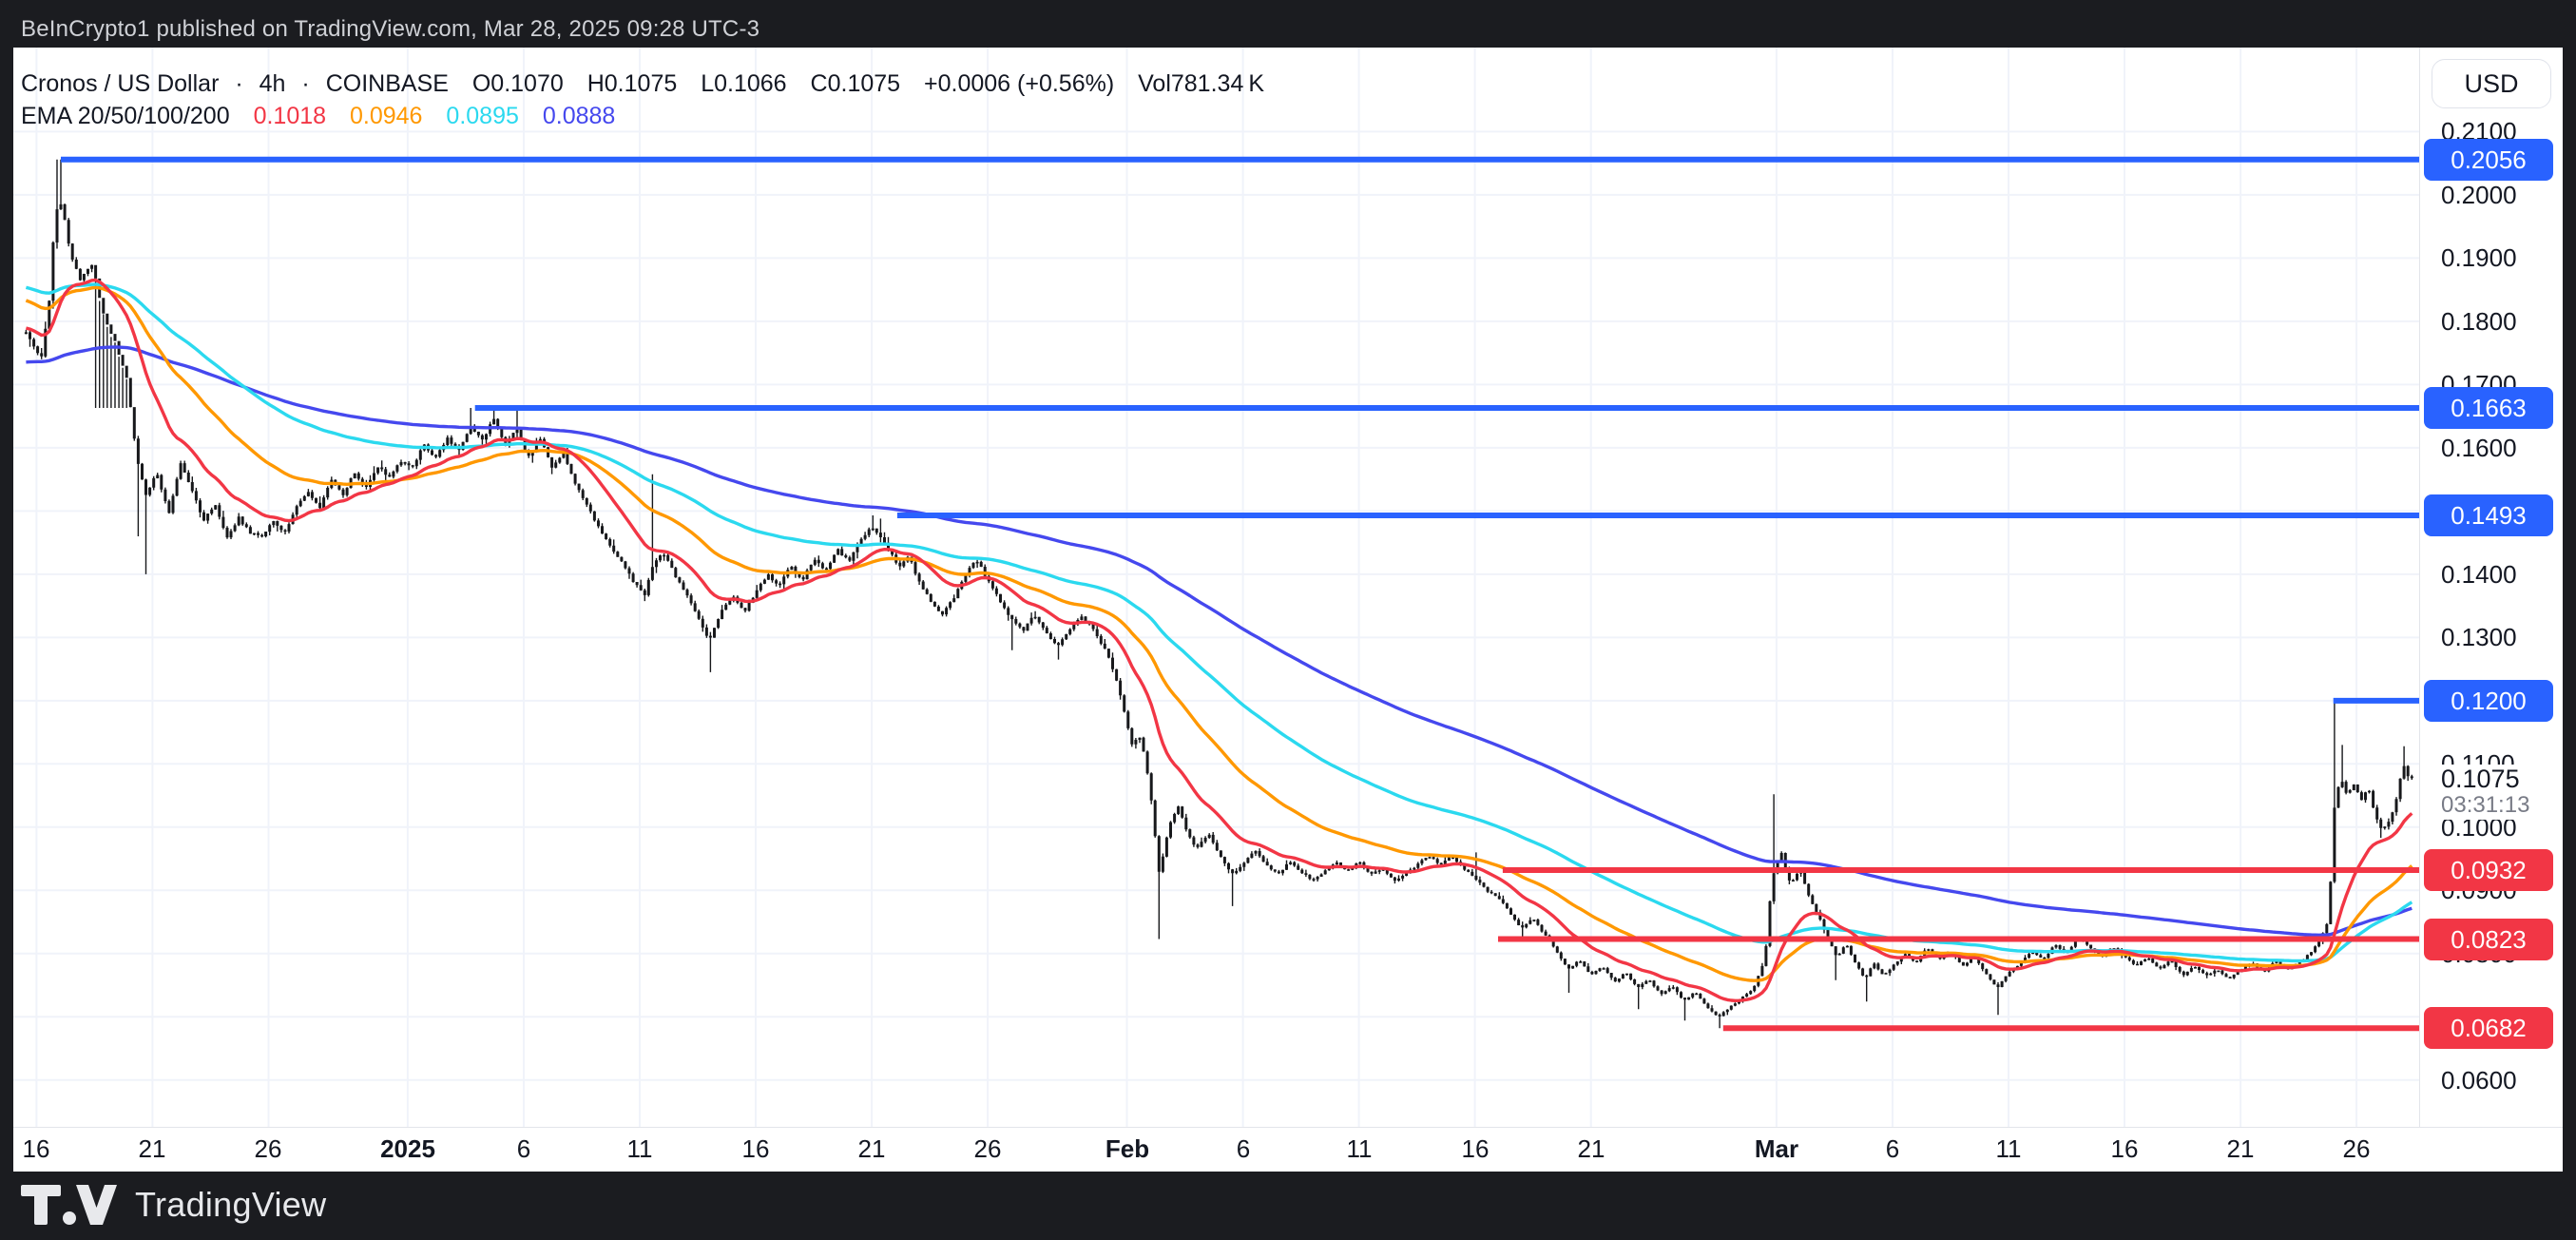 This screenshot has width=2576, height=1240. I want to click on resistance-price-badge: 0.2056, so click(2488, 160).